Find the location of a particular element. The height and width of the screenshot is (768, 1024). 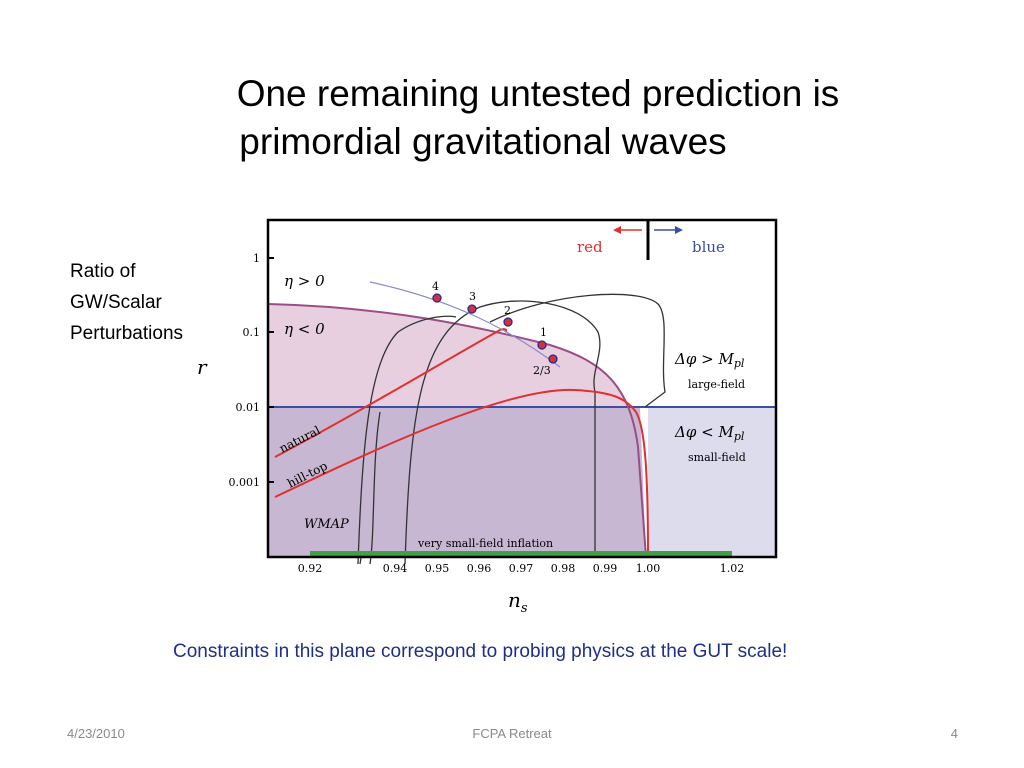

y-axis-description-line: Ratio of is located at coordinates (103, 271).